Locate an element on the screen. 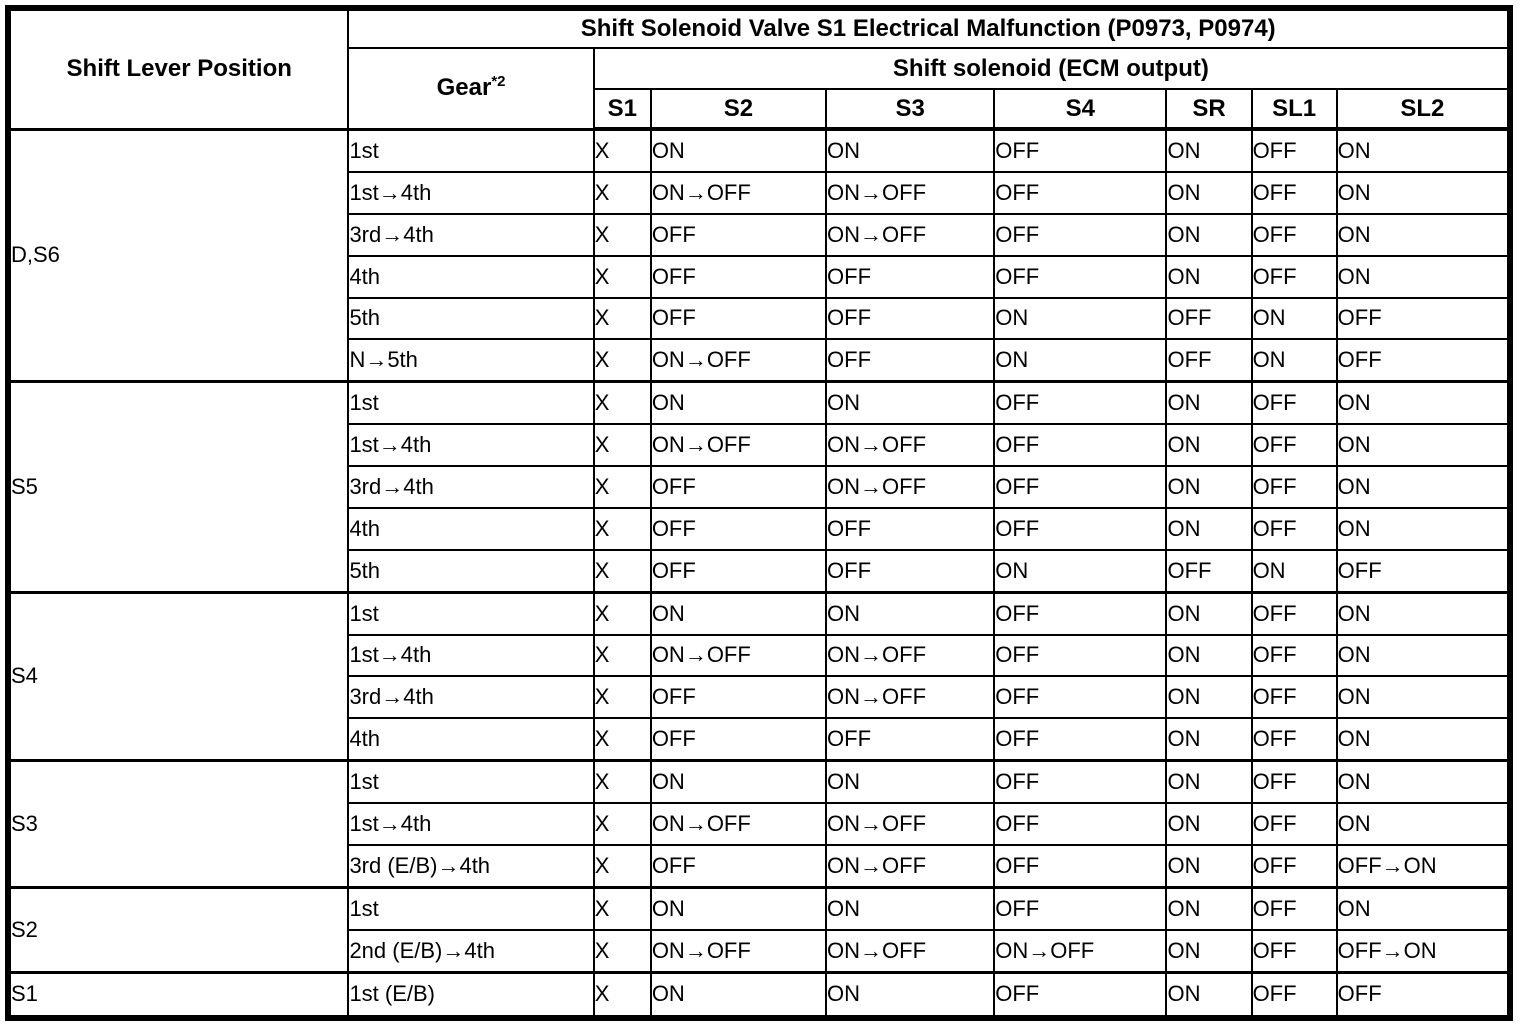  table-row: 1st→4th X ON→OFF ON→OFF OFF ON OFF ON is located at coordinates (760, 824).